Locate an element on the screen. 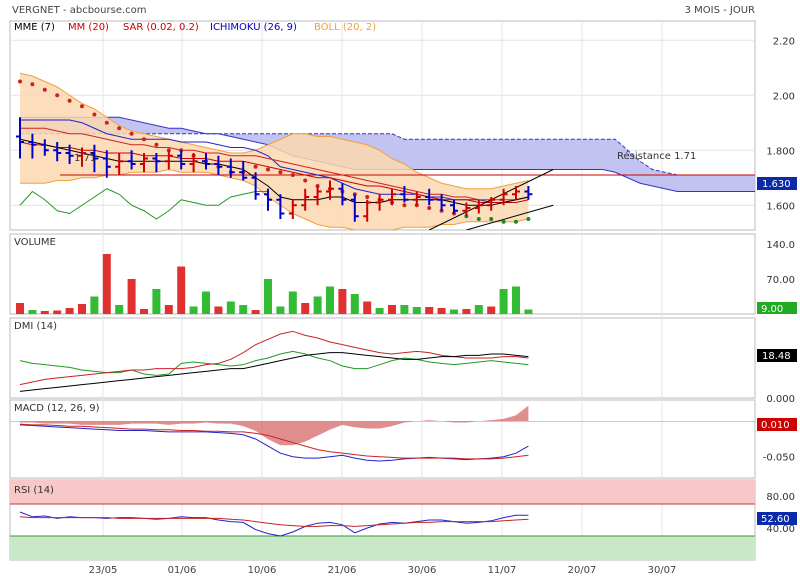 The width and height of the screenshot is (800, 584). dmi-title: DMI (14) is located at coordinates (35, 326).